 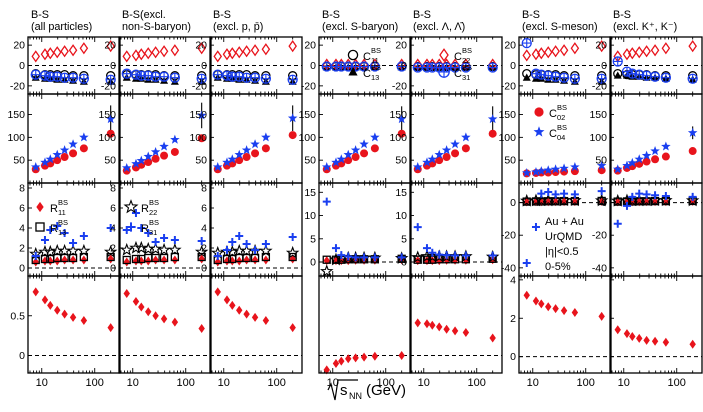 What do you see at coordinates (110, 46) in the screenshot?
I see `y-tick-label: 20` at bounding box center [110, 46].